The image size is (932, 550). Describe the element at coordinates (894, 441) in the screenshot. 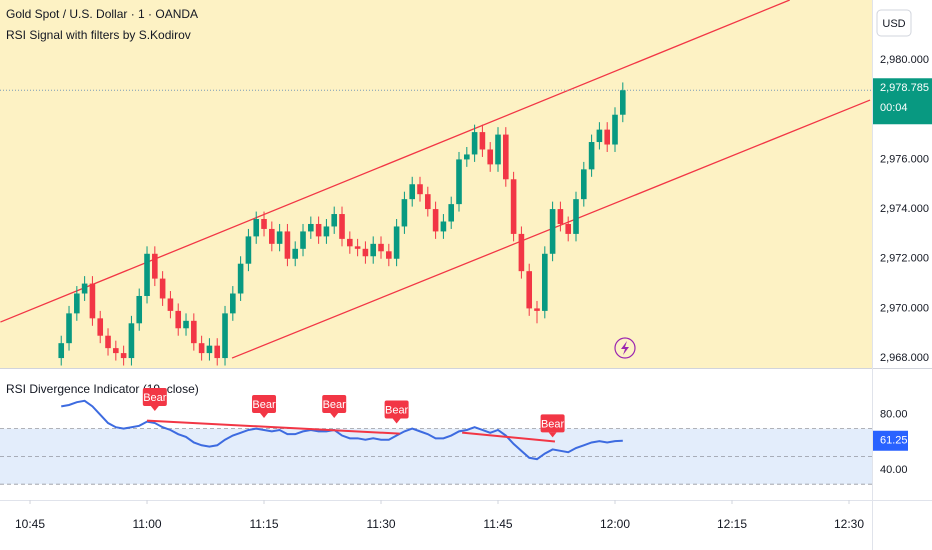

I see `rsi-value-label: 61.25` at that location.